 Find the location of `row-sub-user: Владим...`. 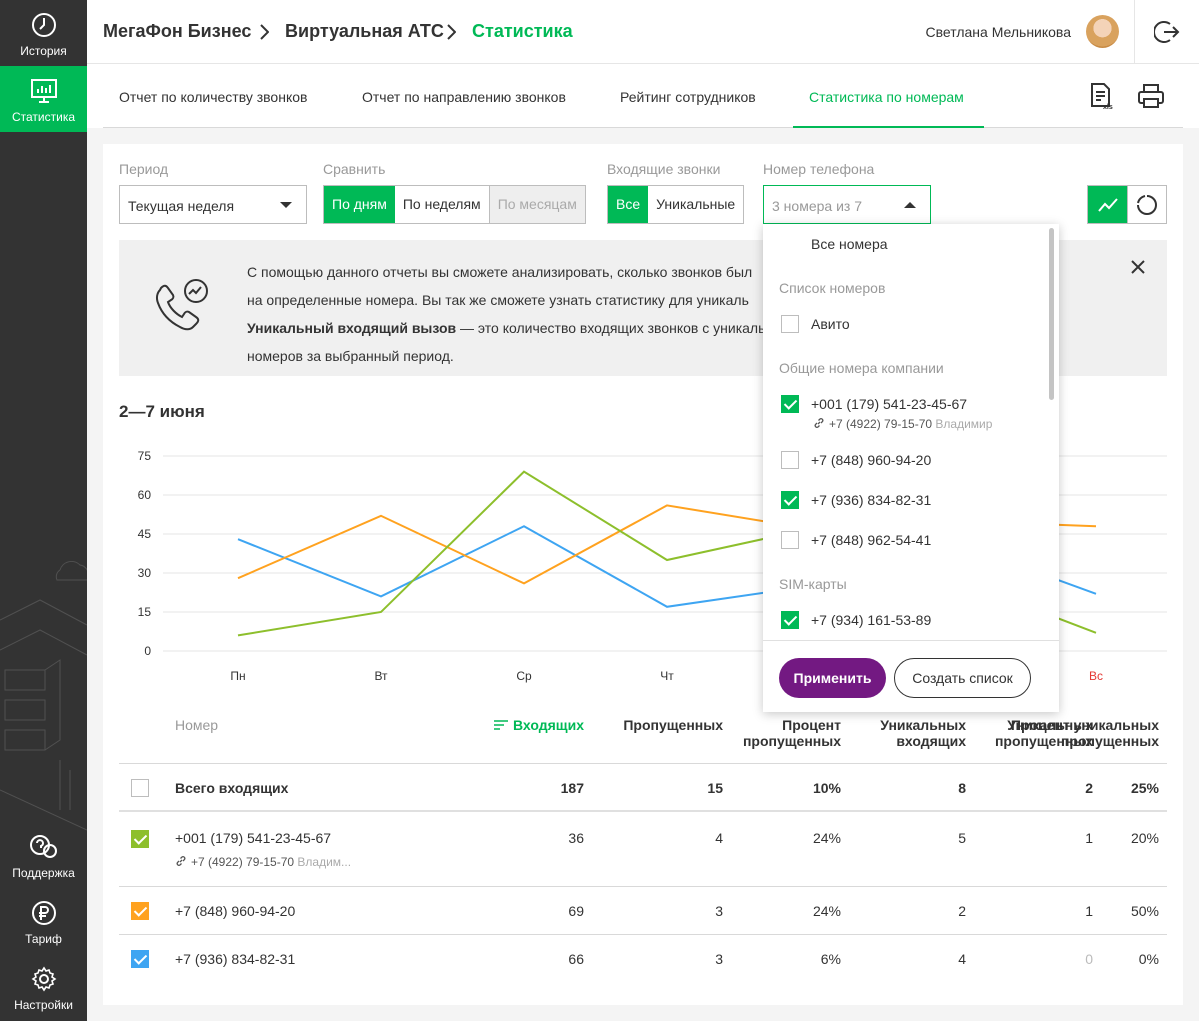

row-sub-user: Владим... is located at coordinates (324, 862).